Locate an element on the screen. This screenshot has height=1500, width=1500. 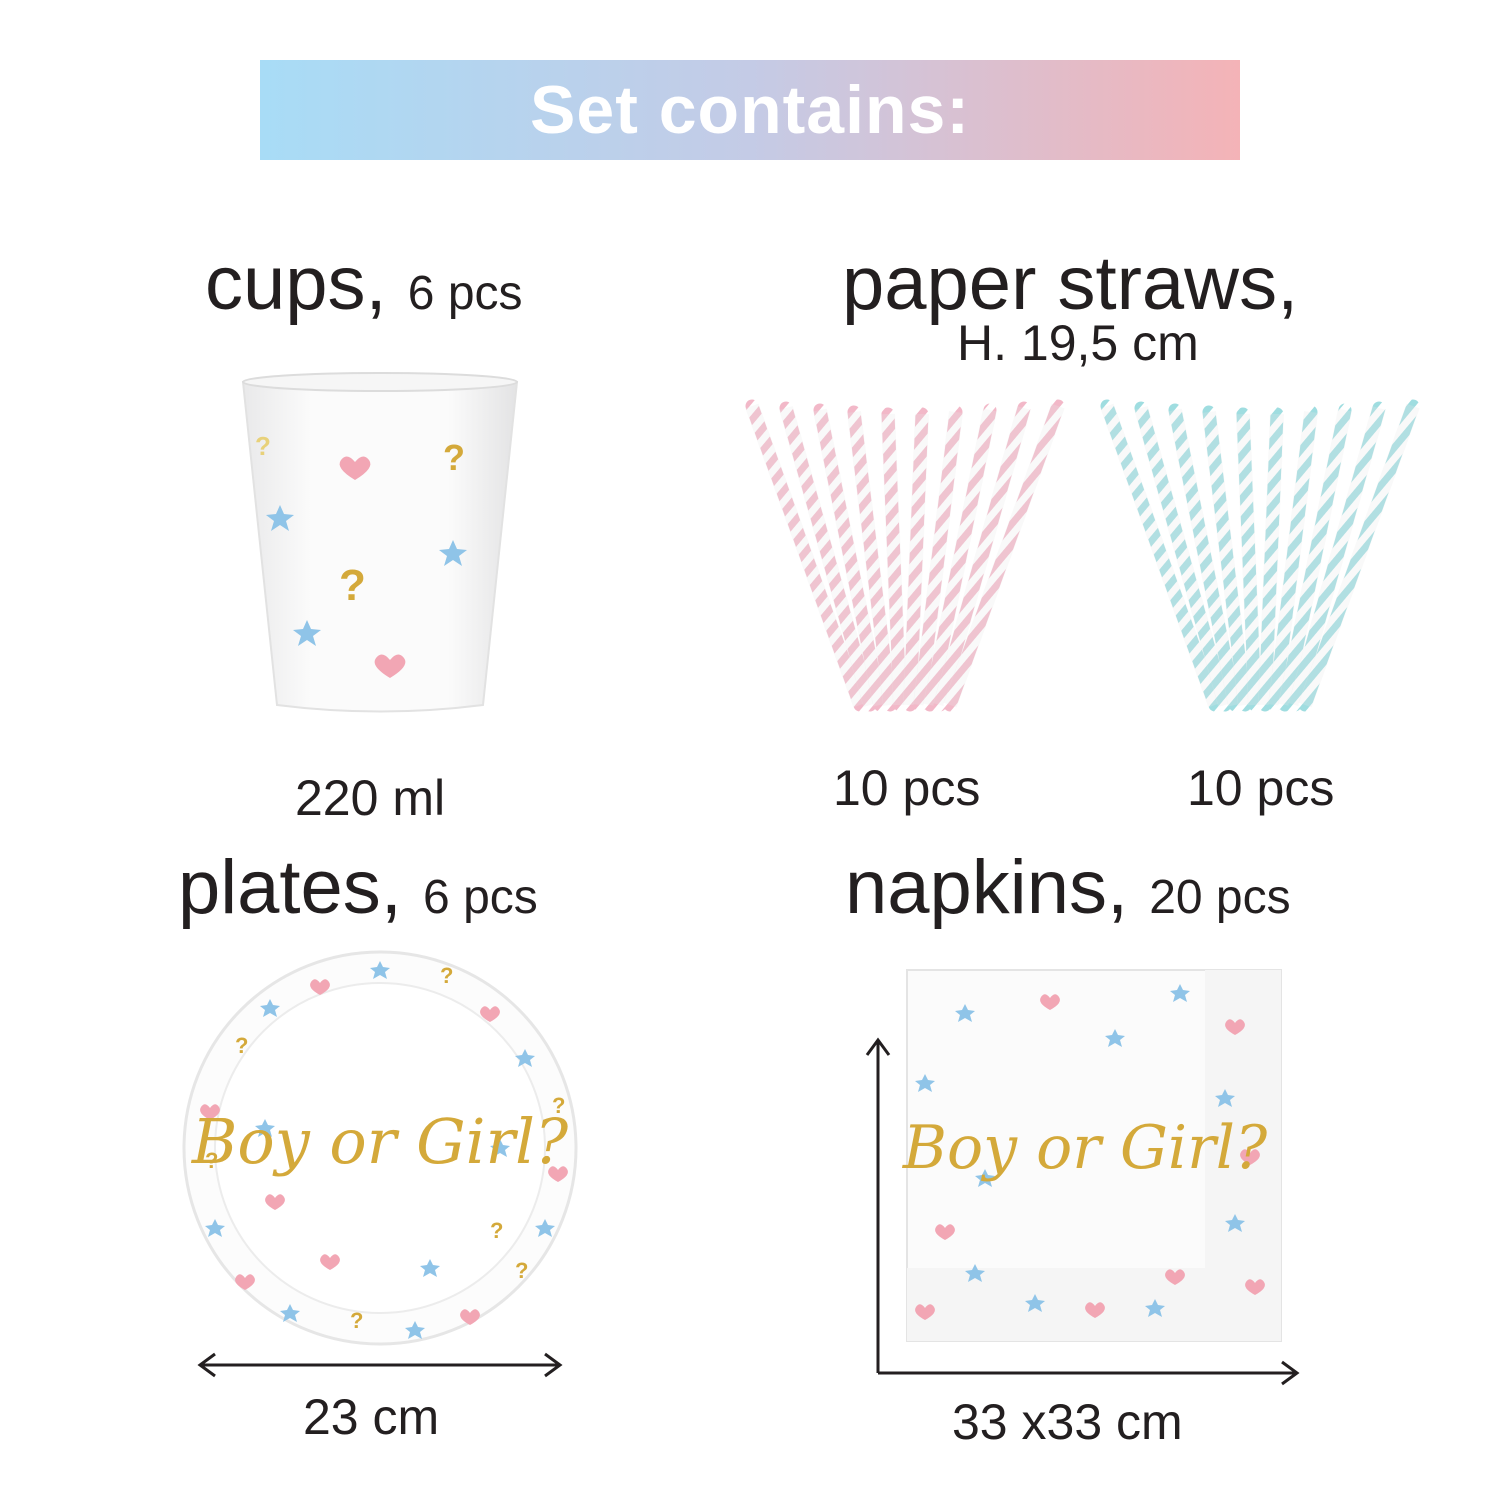
napkins-heading: napkins, 20 pcs is located at coordinates (1068, 888).